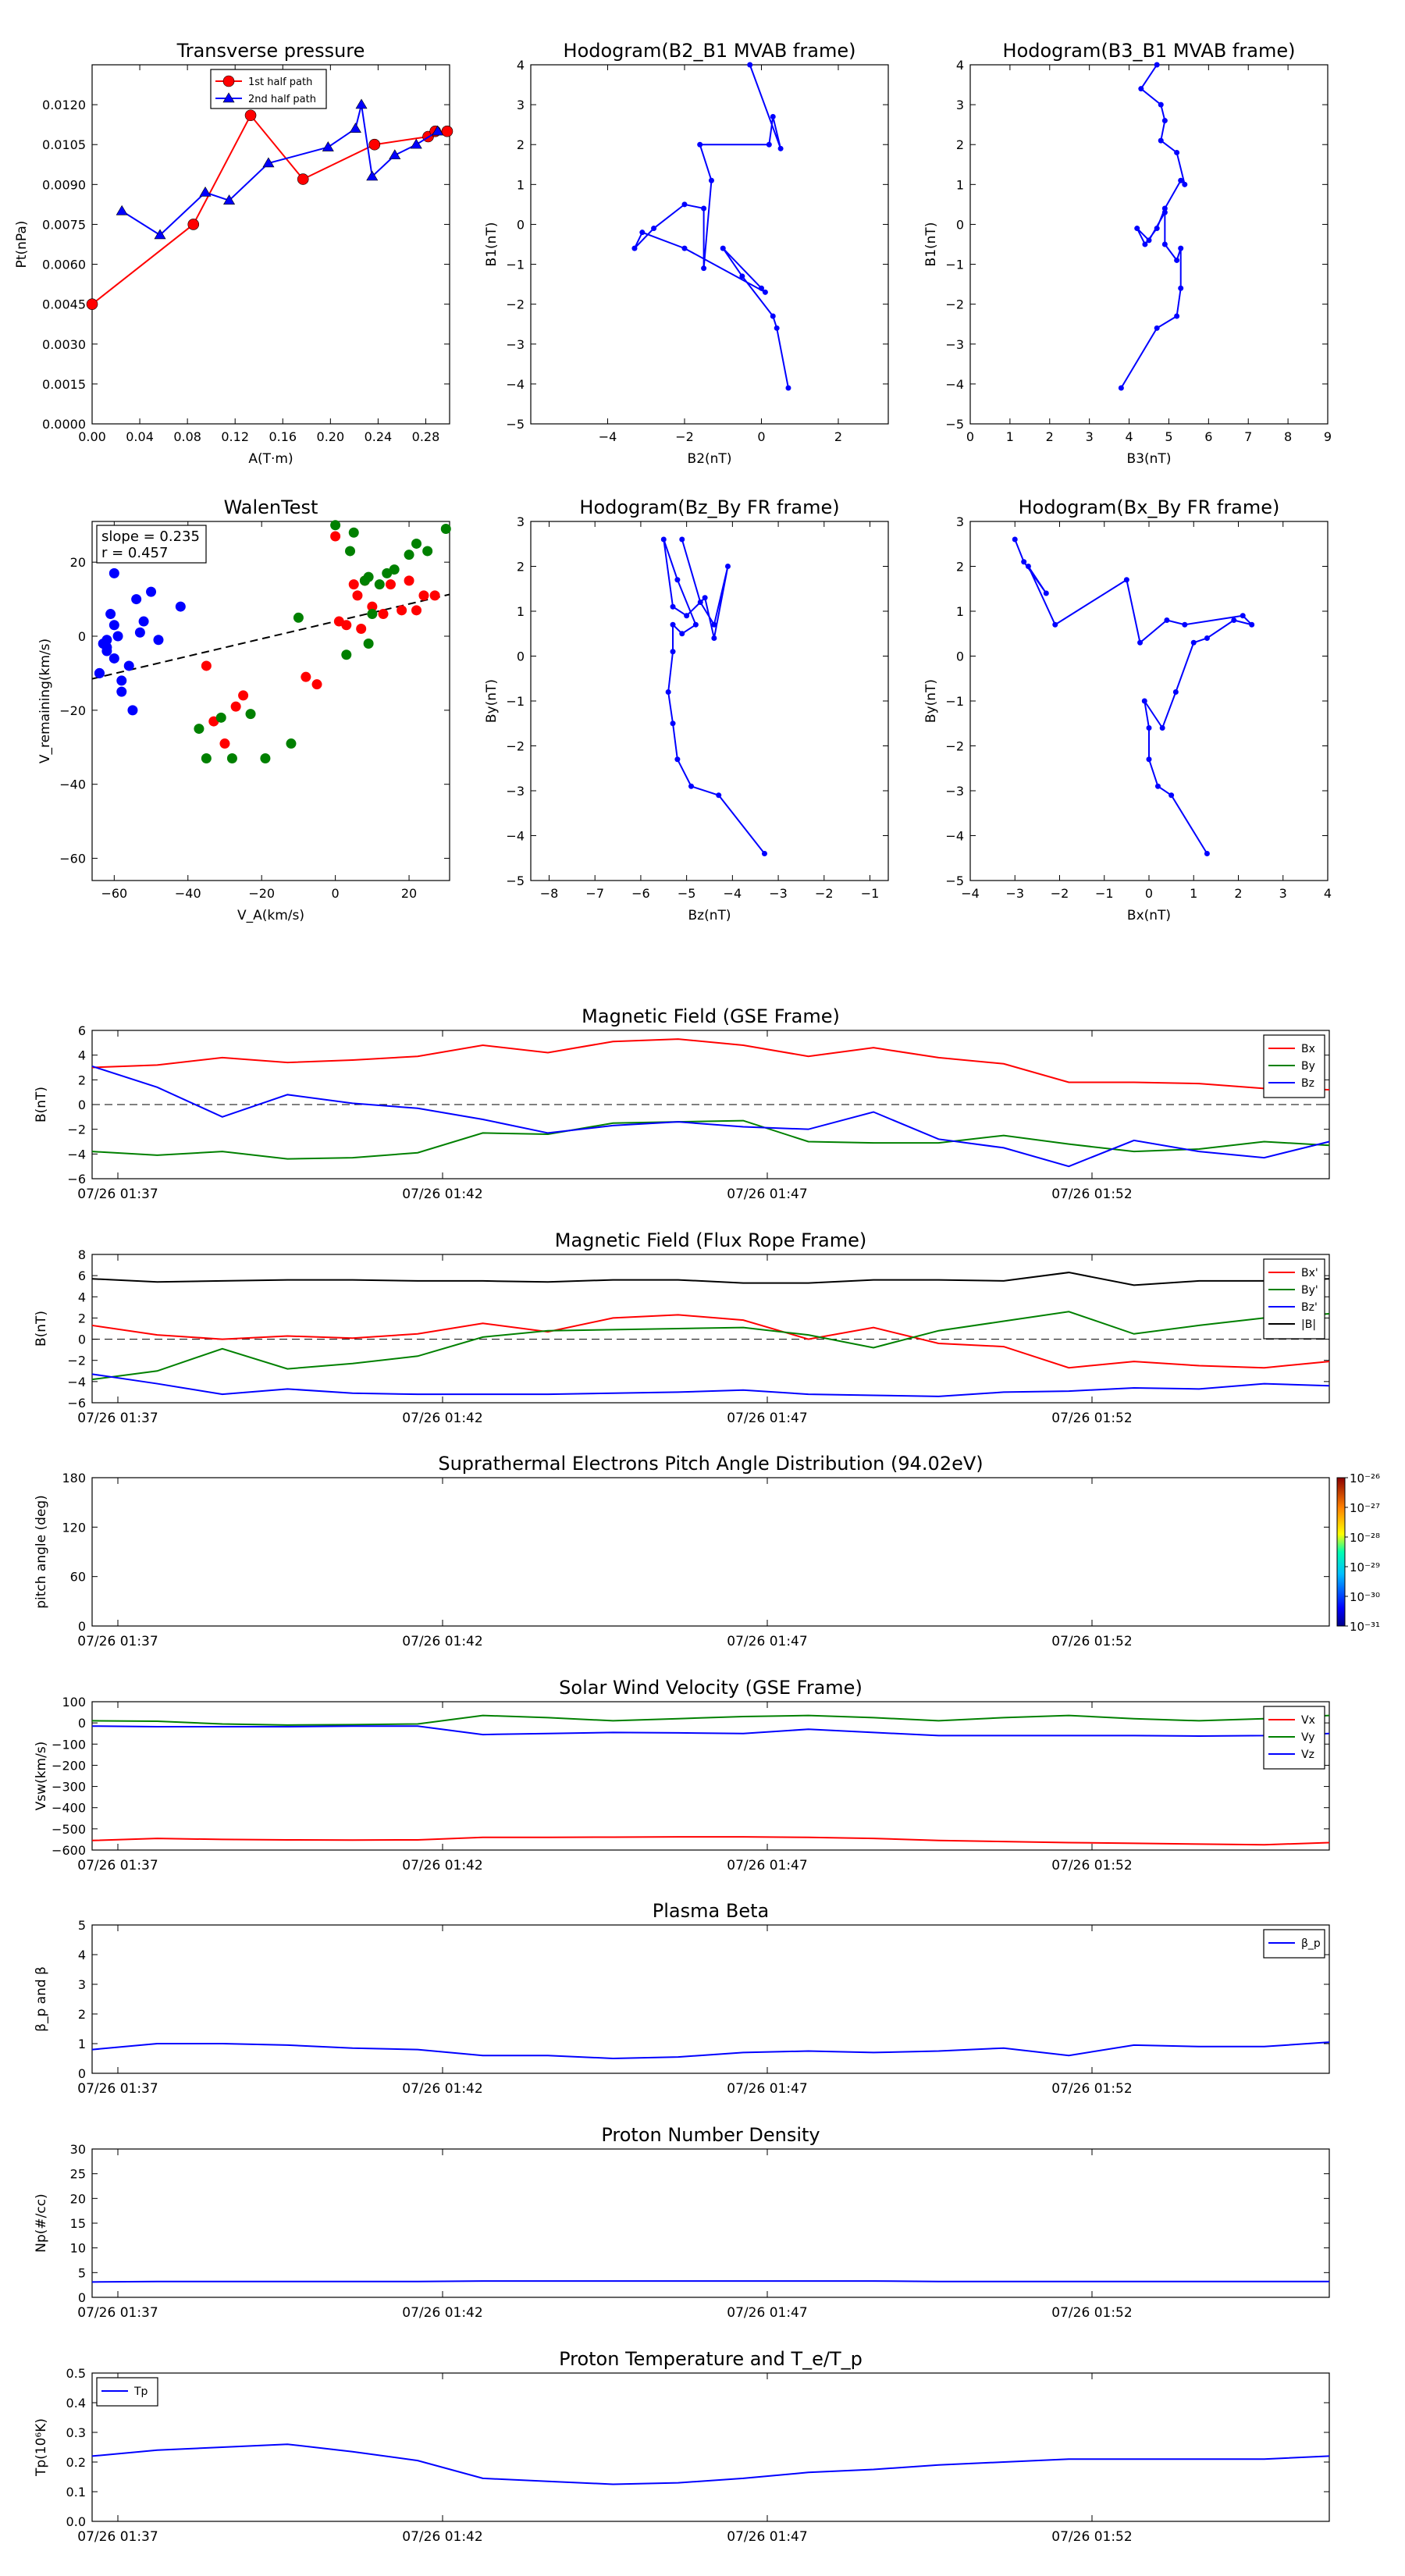 The width and height of the screenshot is (1405, 2576). What do you see at coordinates (960, 105) in the screenshot?
I see `y-tick-label: 3` at bounding box center [960, 105].